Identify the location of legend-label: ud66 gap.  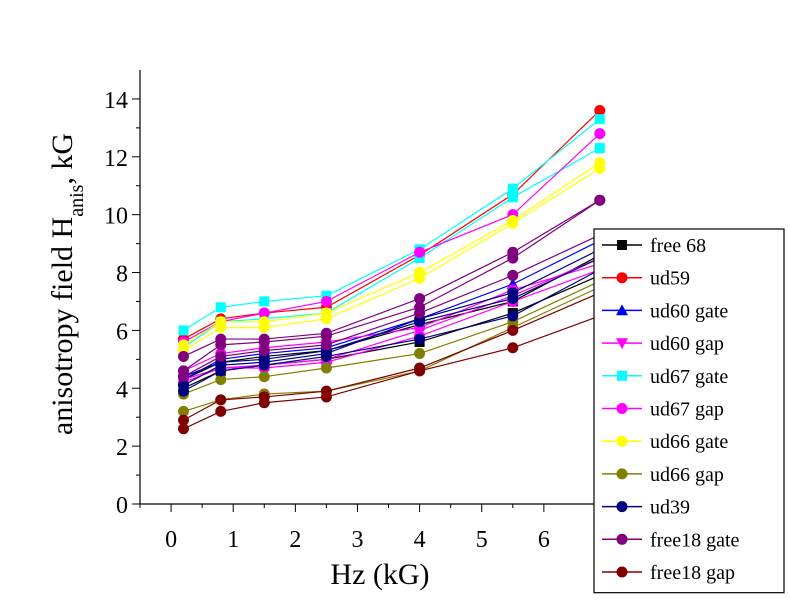
(687, 475).